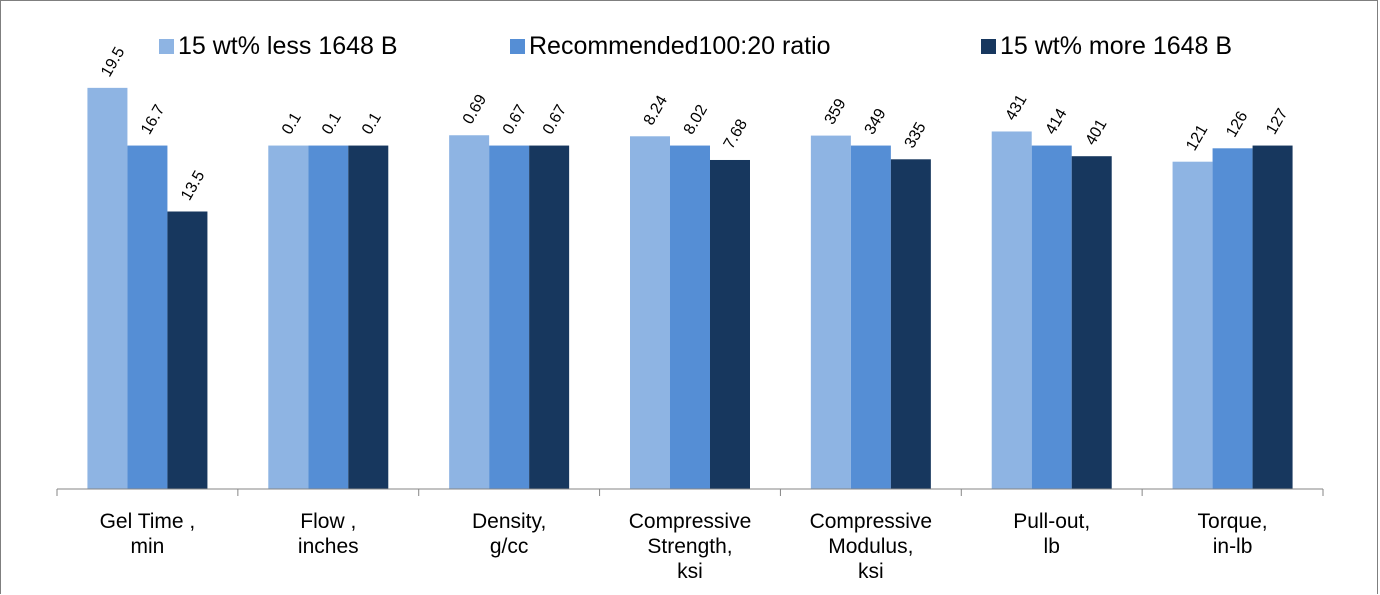 This screenshot has height=595, width=1380. I want to click on data-label-1-2: 0.1, so click(372, 124).